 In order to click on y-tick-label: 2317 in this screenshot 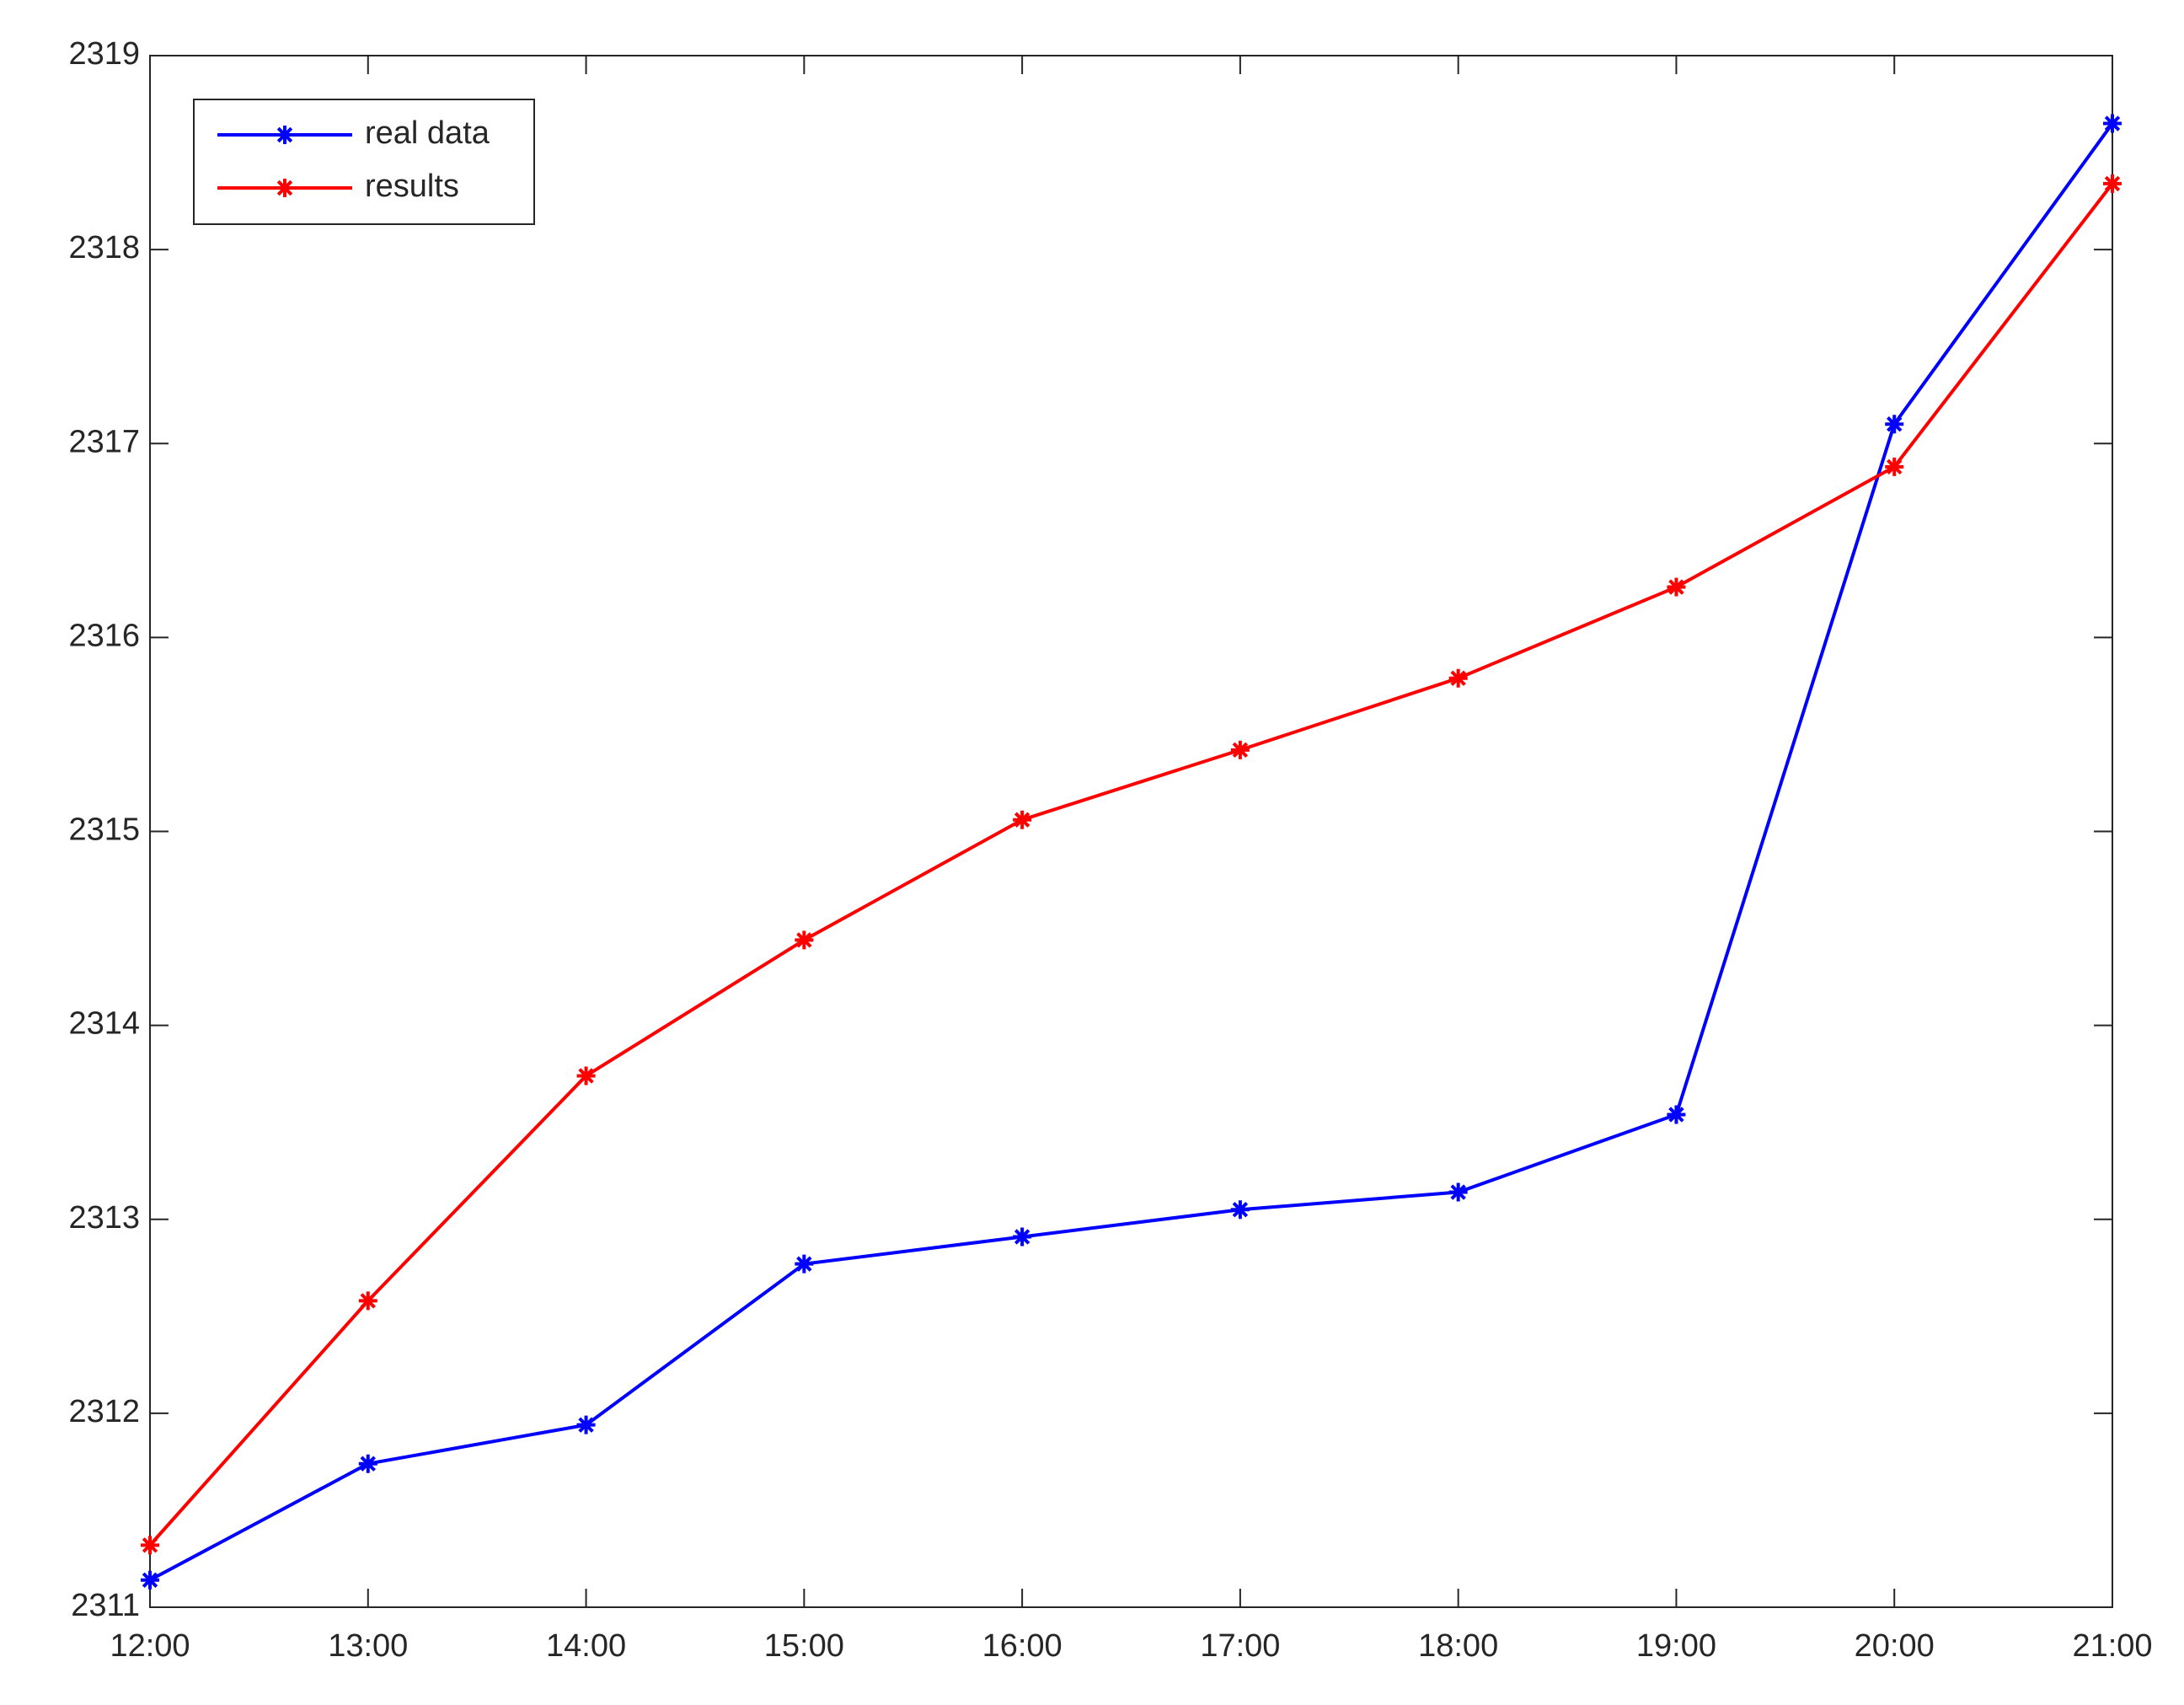, I will do `click(104, 441)`.